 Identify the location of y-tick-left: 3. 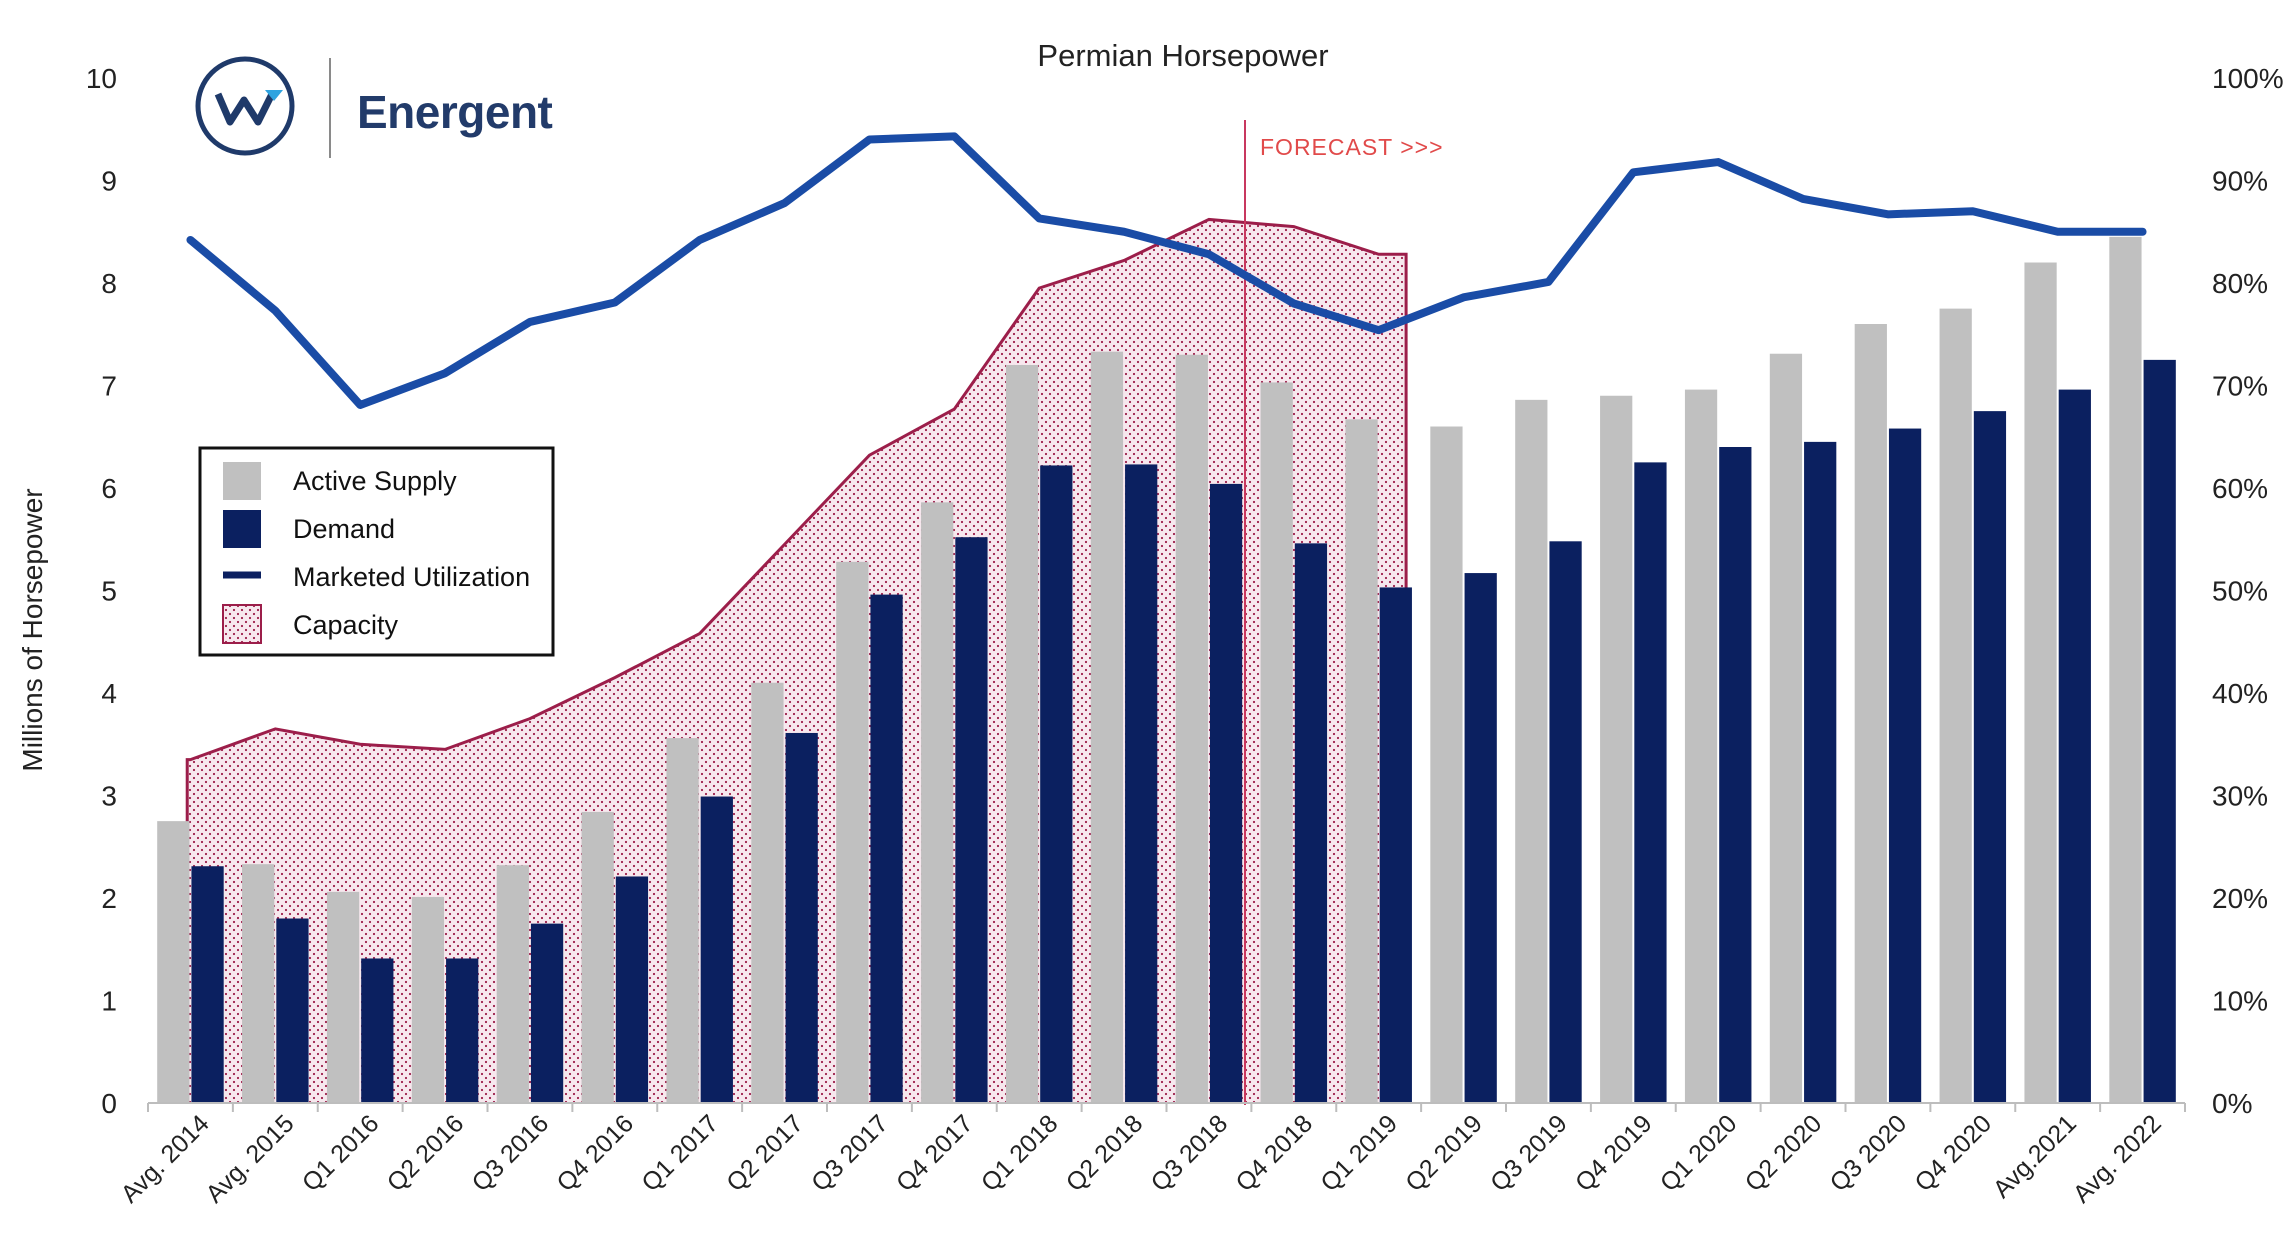
(109, 796).